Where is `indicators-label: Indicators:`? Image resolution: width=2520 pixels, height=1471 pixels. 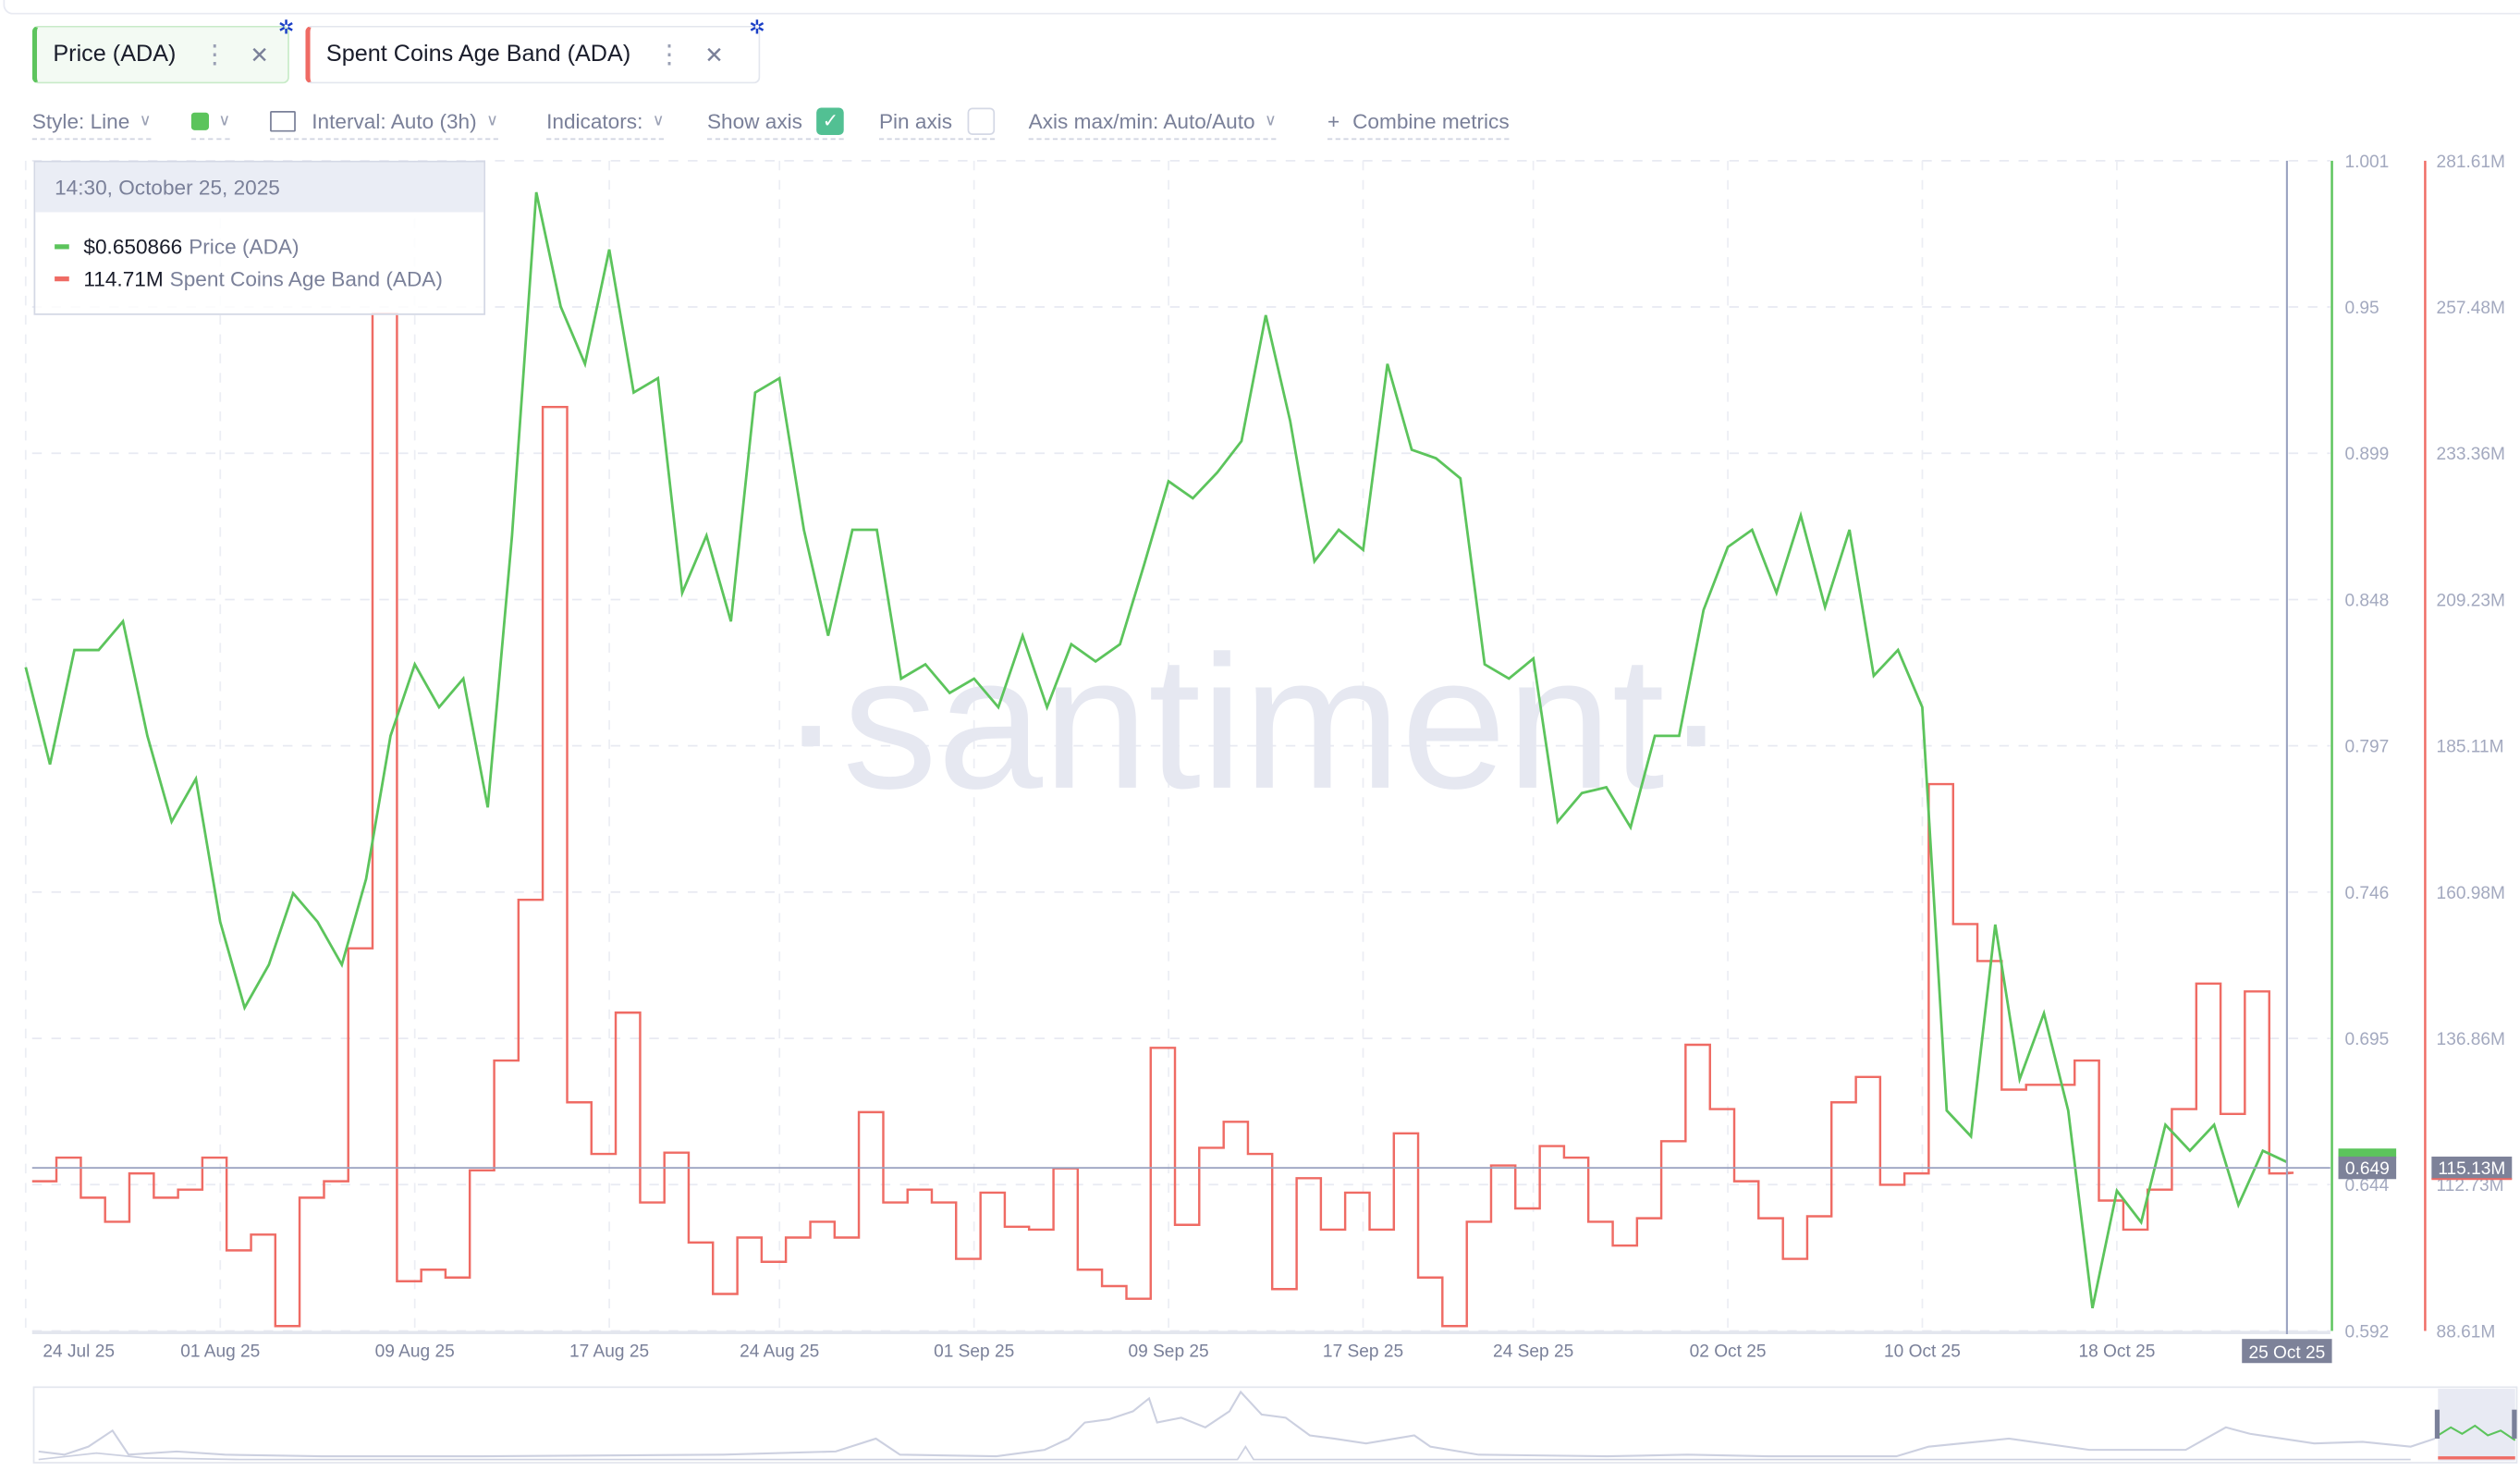
indicators-label: Indicators: is located at coordinates (594, 120).